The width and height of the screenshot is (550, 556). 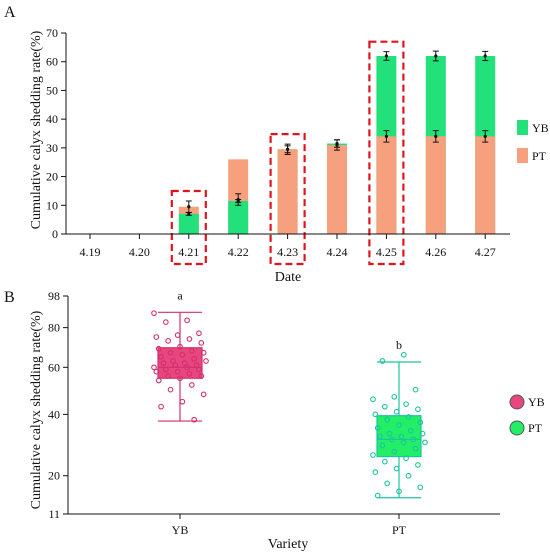 What do you see at coordinates (52, 33) in the screenshot?
I see `y-tick-label: 70` at bounding box center [52, 33].